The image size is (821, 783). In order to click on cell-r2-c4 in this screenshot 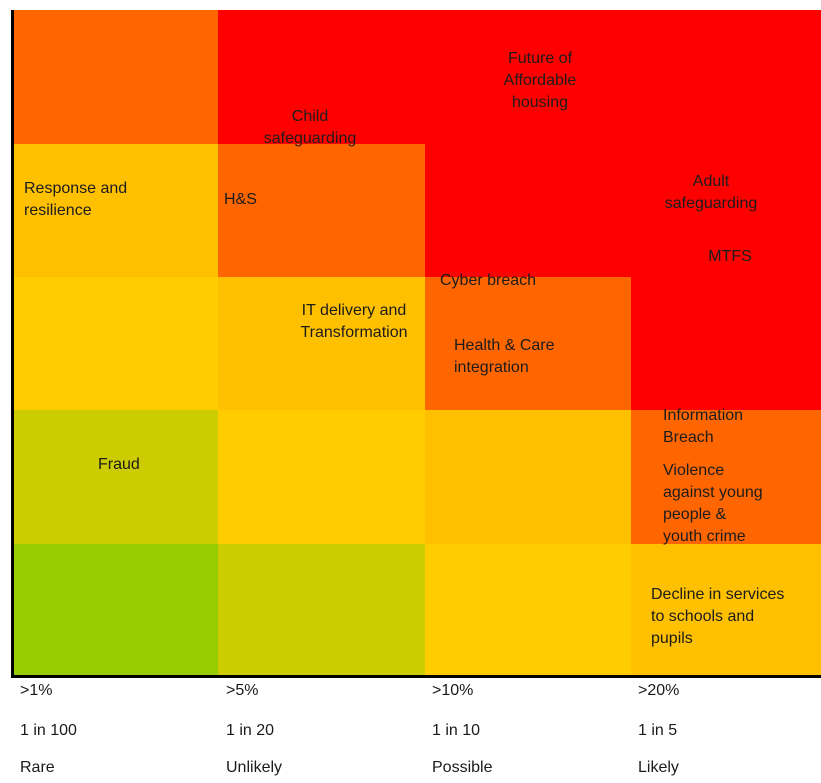, I will do `click(726, 210)`.